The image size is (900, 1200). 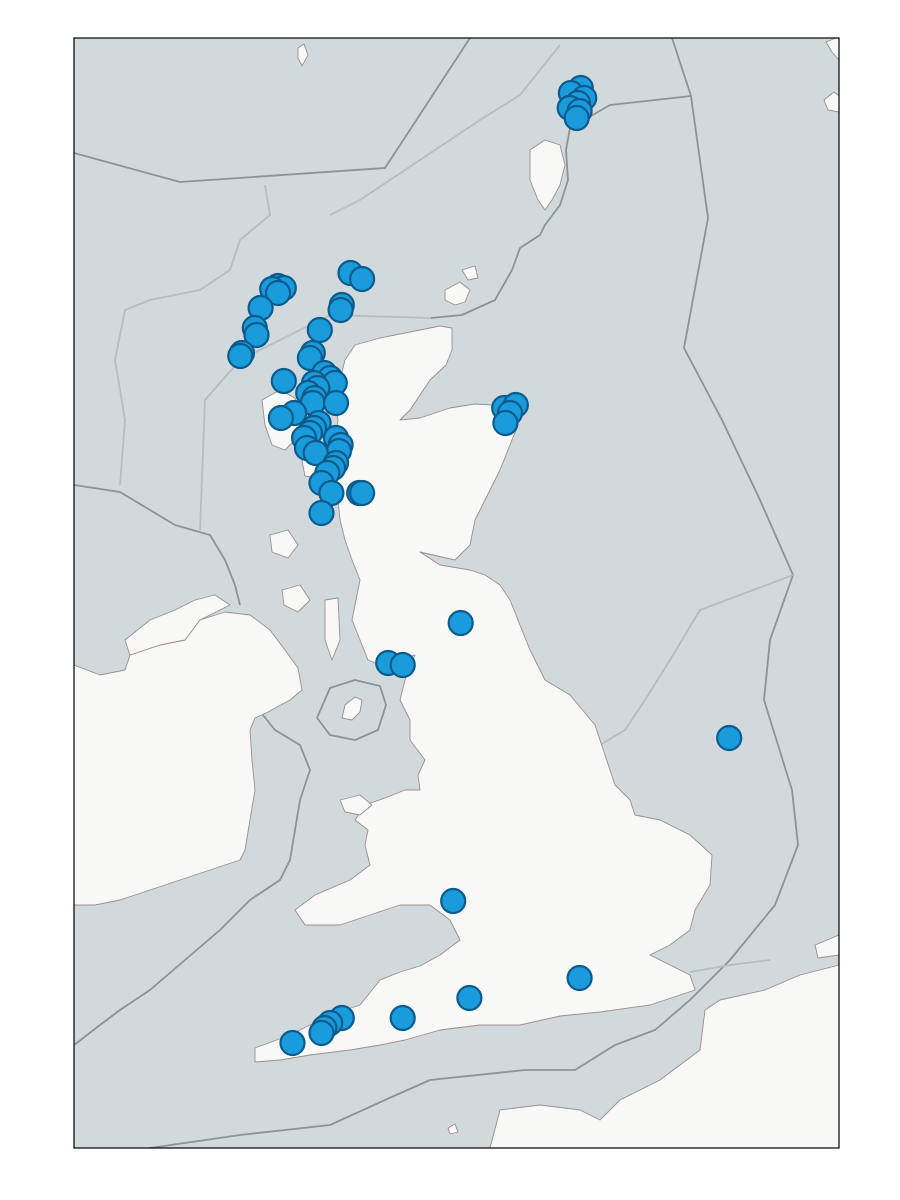 I want to click on irish-boundary, so click(x=192, y=765).